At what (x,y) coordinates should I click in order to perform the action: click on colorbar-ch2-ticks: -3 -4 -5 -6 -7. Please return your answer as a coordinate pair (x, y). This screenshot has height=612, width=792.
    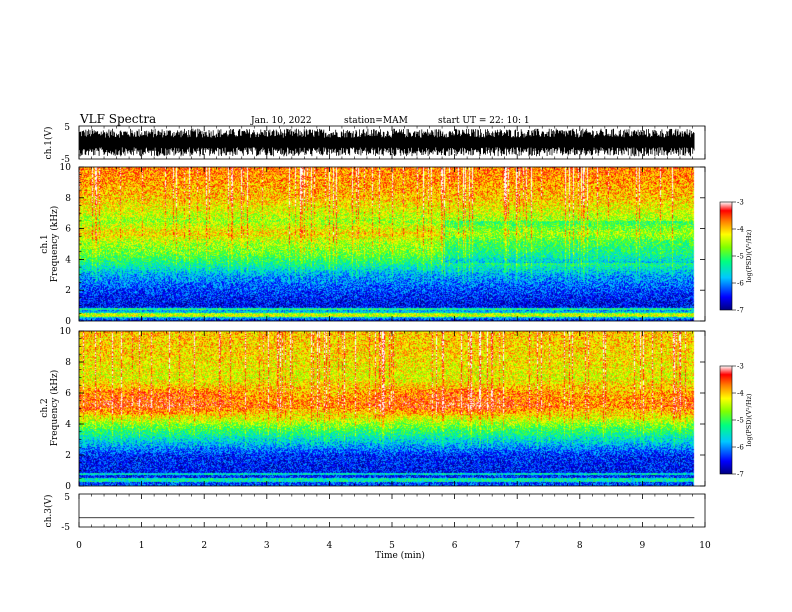
    Looking at the image, I should click on (738, 421).